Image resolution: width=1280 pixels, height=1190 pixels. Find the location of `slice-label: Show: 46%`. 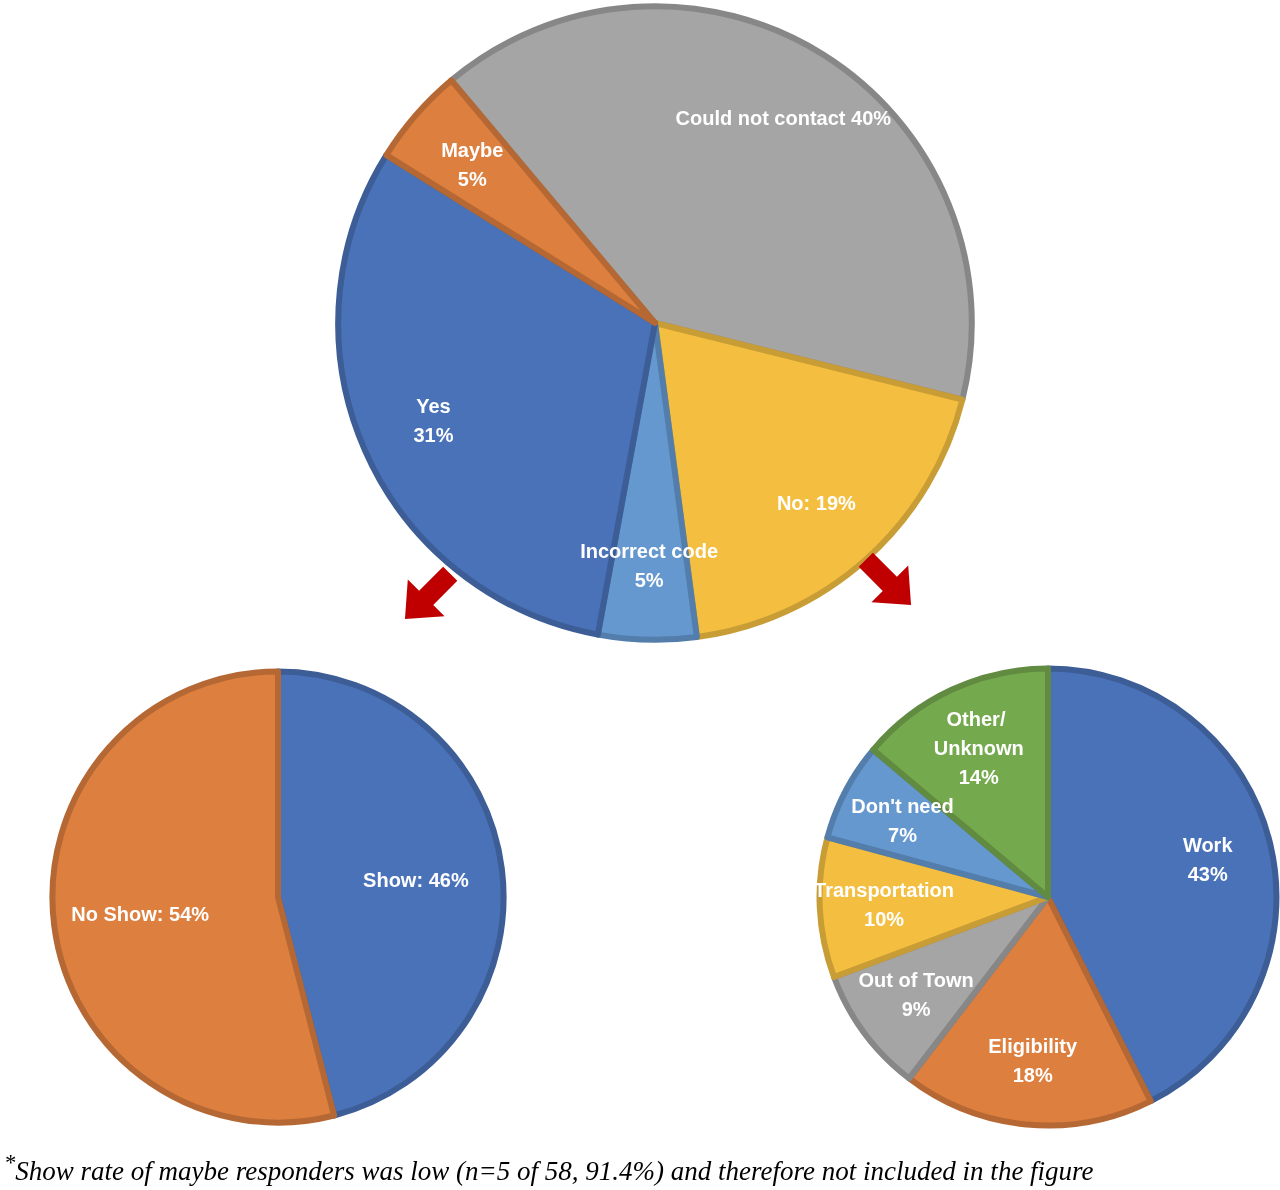

slice-label: Show: 46% is located at coordinates (416, 879).